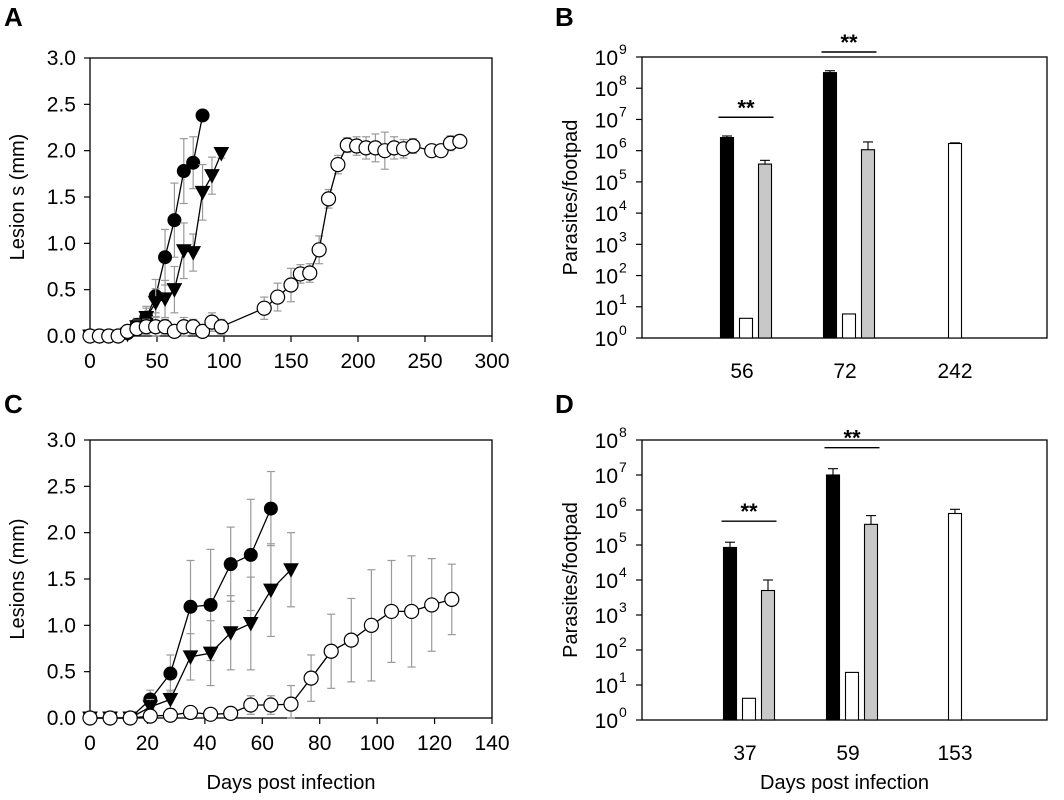 This screenshot has width=1064, height=800. What do you see at coordinates (623, 205) in the screenshot?
I see `y-tick-label-exponent: 4` at bounding box center [623, 205].